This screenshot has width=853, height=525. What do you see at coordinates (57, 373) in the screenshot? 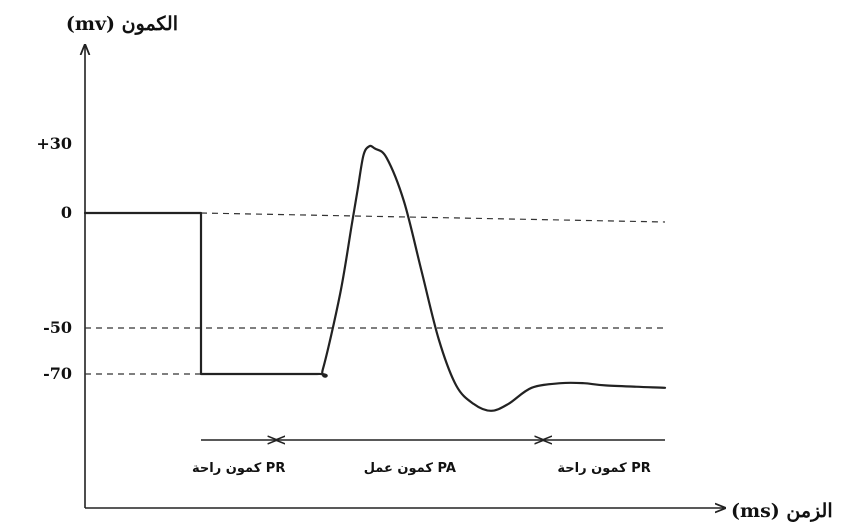
I see `y-tick-label: -70` at bounding box center [57, 373].